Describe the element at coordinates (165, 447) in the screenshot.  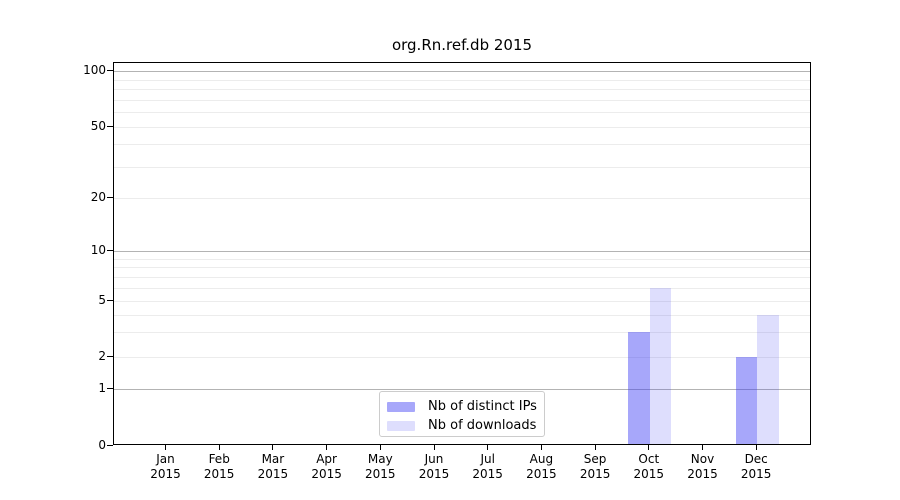
I see `x-tick-jan` at that location.